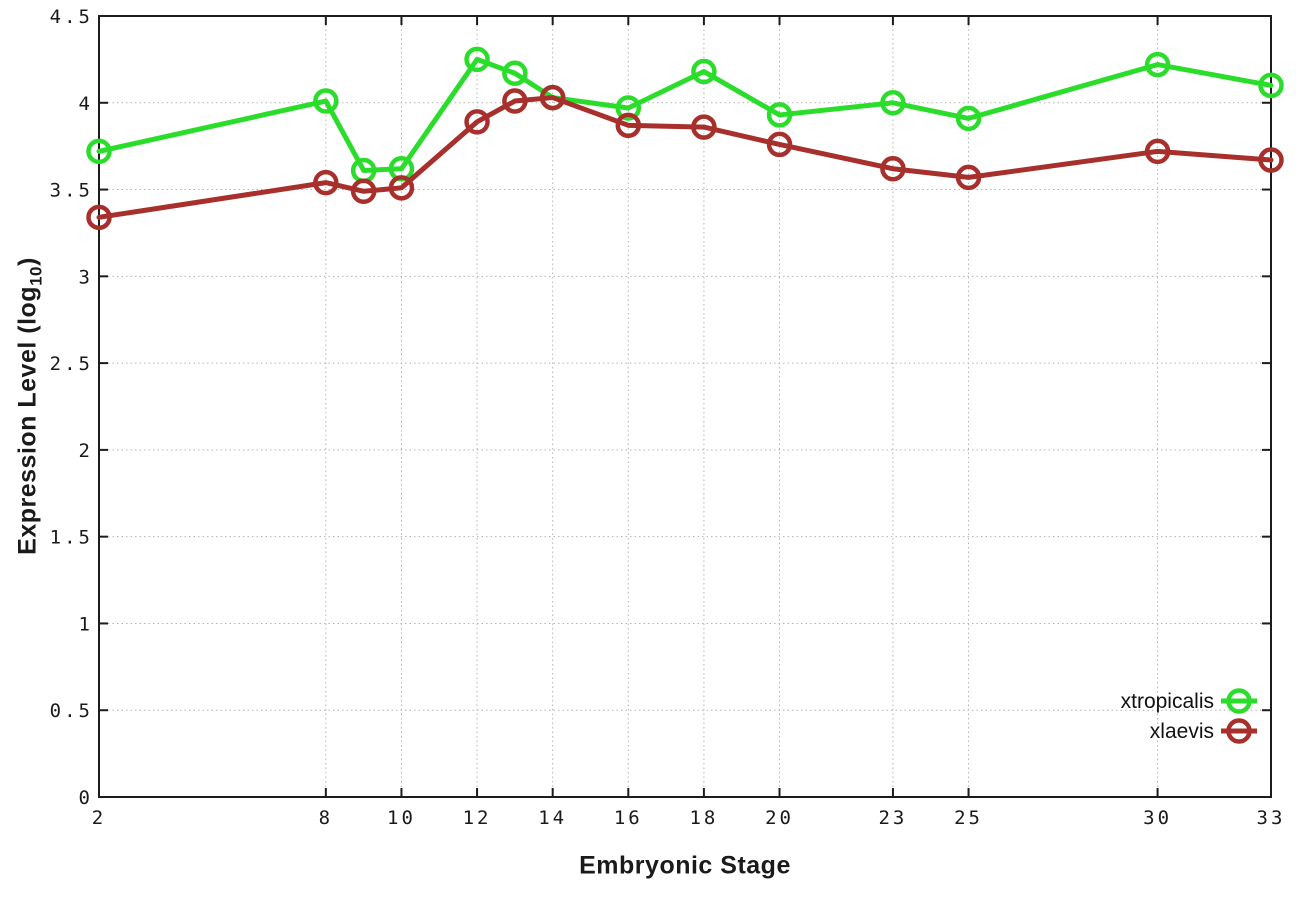 This screenshot has width=1296, height=907. What do you see at coordinates (1182, 731) in the screenshot?
I see `legend-label-xlaevis: xlaevis` at bounding box center [1182, 731].